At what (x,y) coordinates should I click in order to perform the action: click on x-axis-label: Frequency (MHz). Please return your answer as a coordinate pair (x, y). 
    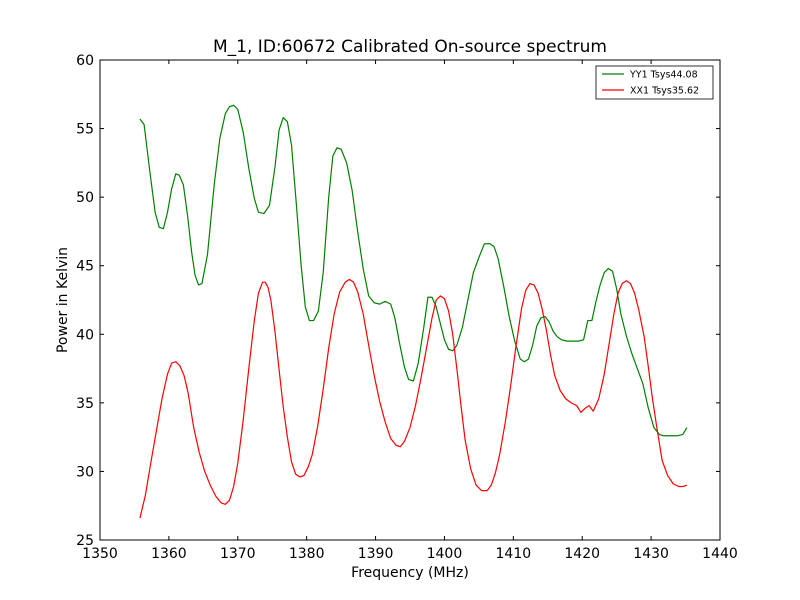
    Looking at the image, I should click on (410, 573).